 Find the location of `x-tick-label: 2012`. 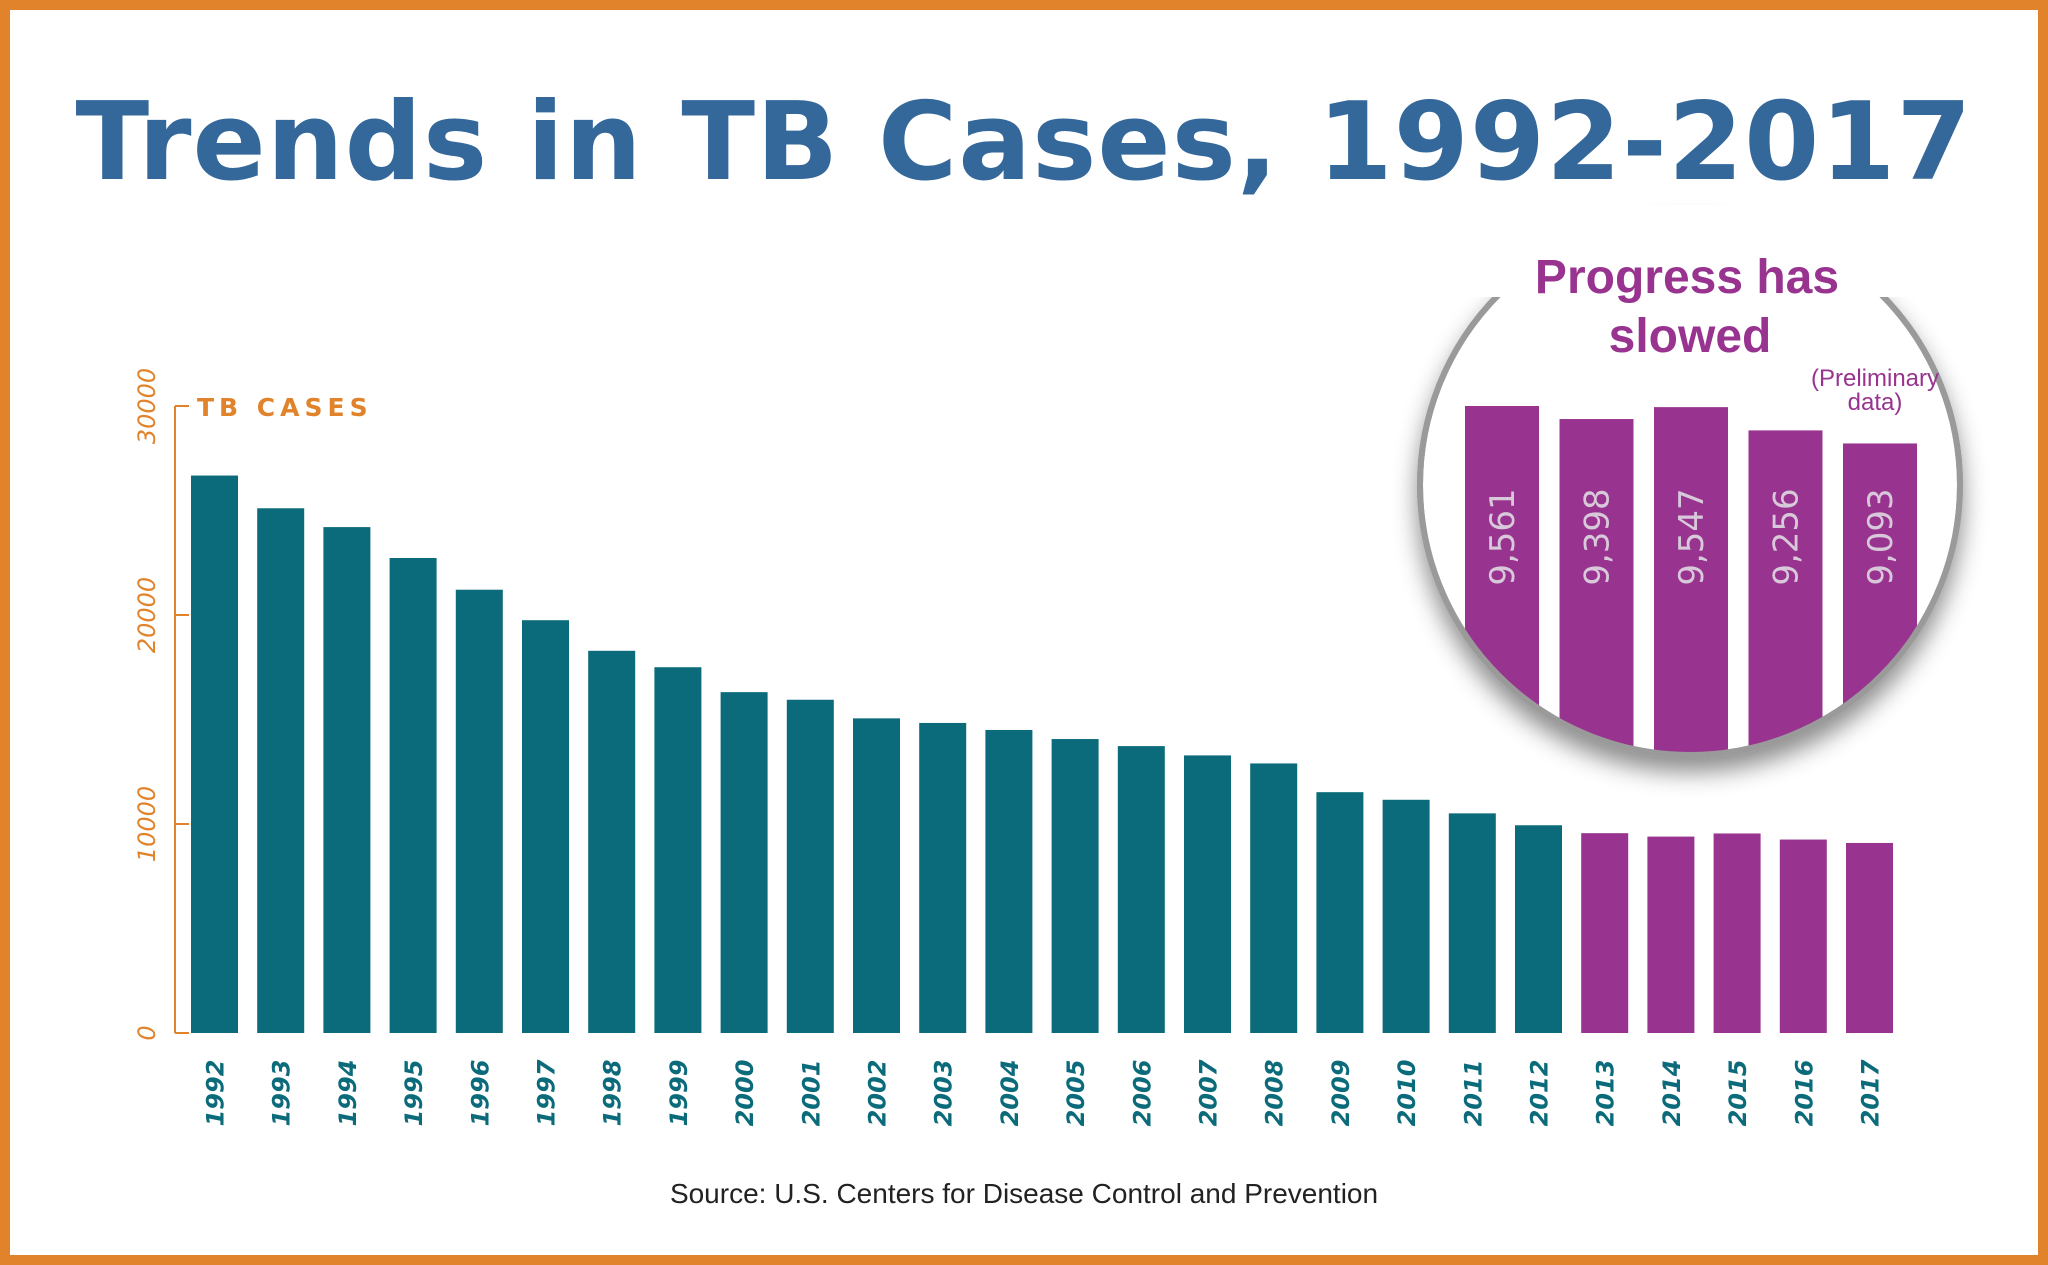

x-tick-label: 2012 is located at coordinates (1540, 1093).